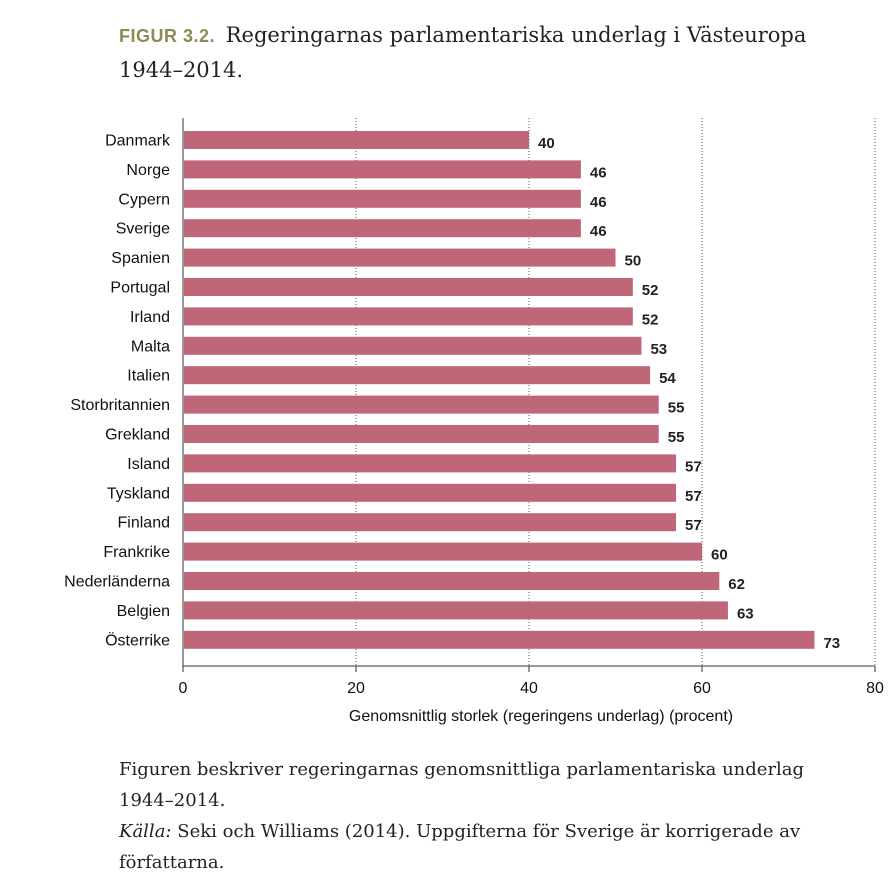 The width and height of the screenshot is (891, 878). I want to click on x-tick-label: 60, so click(702, 688).